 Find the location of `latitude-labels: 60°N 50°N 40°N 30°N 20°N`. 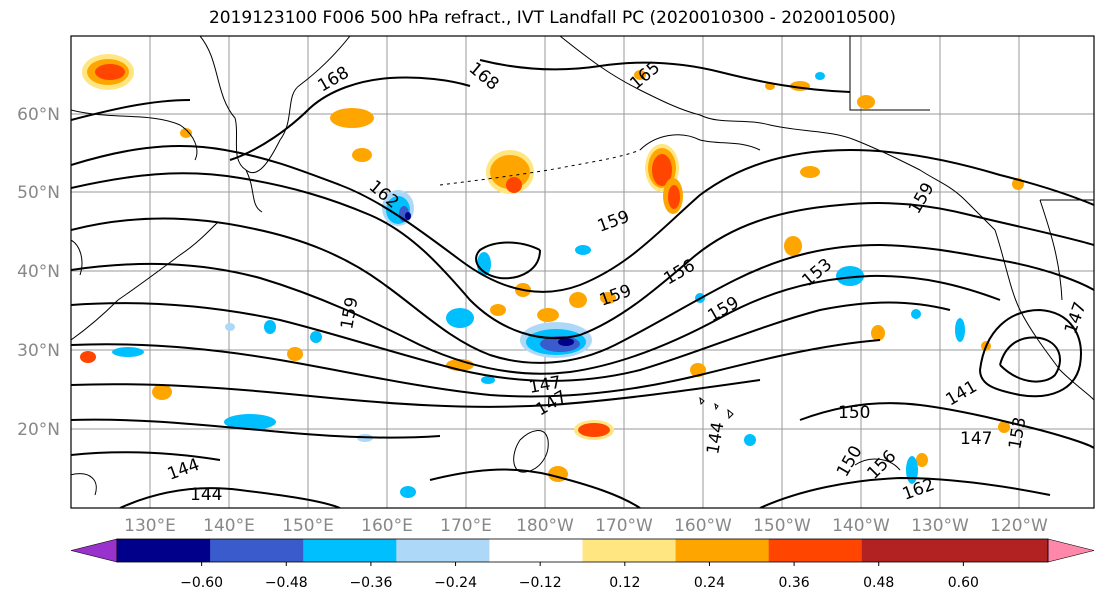

latitude-labels: 60°N 50°N 40°N 30°N 20°N is located at coordinates (38, 272).